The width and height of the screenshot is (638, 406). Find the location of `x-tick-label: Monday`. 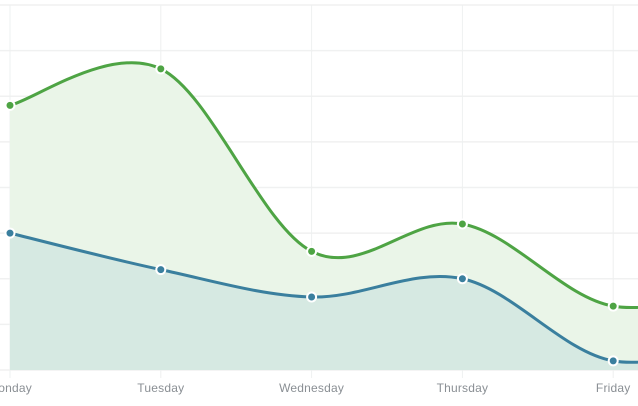

x-tick-label: Monday is located at coordinates (16, 388).